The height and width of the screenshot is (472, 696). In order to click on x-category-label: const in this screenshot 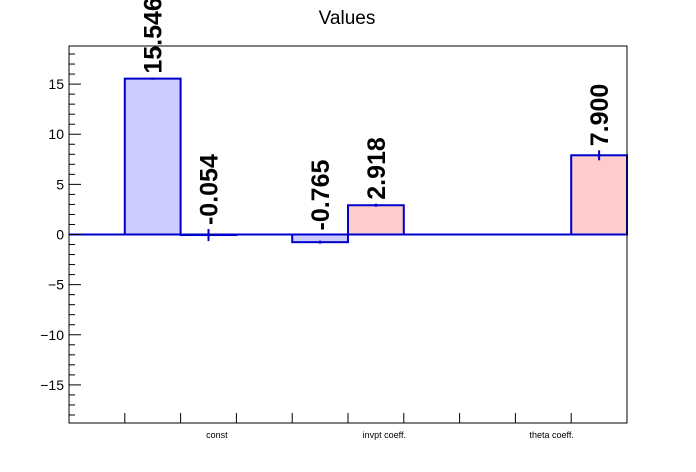, I will do `click(217, 435)`.